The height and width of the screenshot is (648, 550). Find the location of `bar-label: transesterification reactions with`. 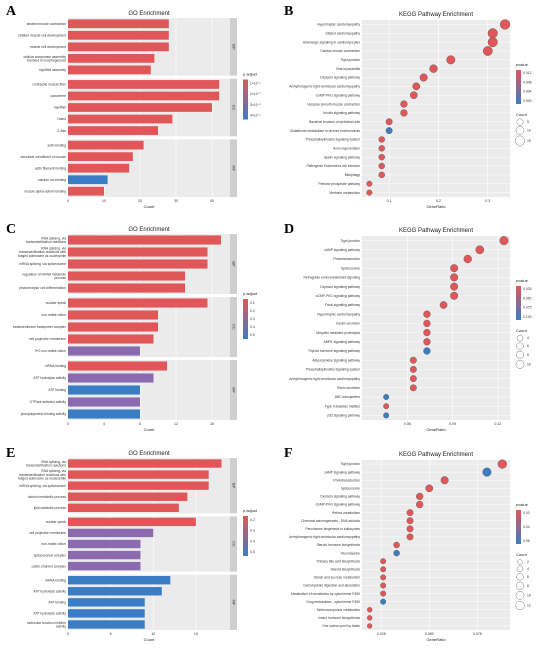

bar-label: transesterification reactions with is located at coordinates (42, 475).